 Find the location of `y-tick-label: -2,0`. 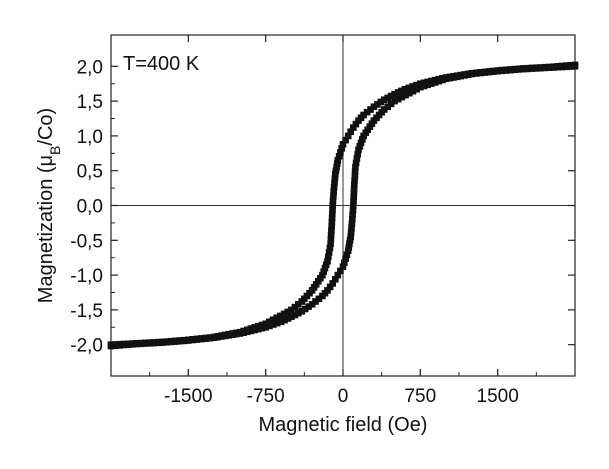

y-tick-label: -2,0 is located at coordinates (86, 346).